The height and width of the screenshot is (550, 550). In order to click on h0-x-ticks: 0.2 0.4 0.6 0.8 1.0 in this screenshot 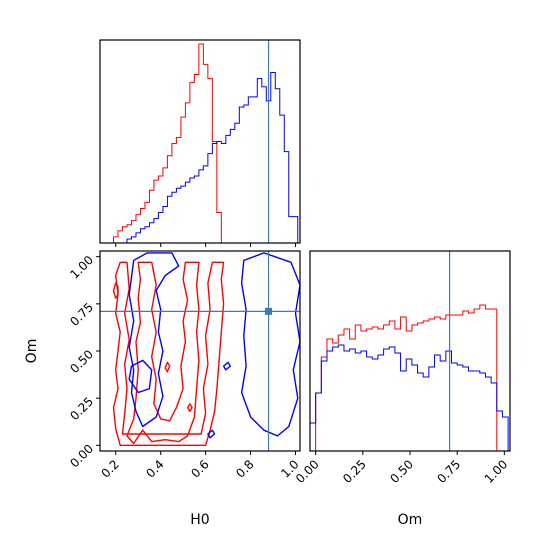, I will do `click(200, 466)`.